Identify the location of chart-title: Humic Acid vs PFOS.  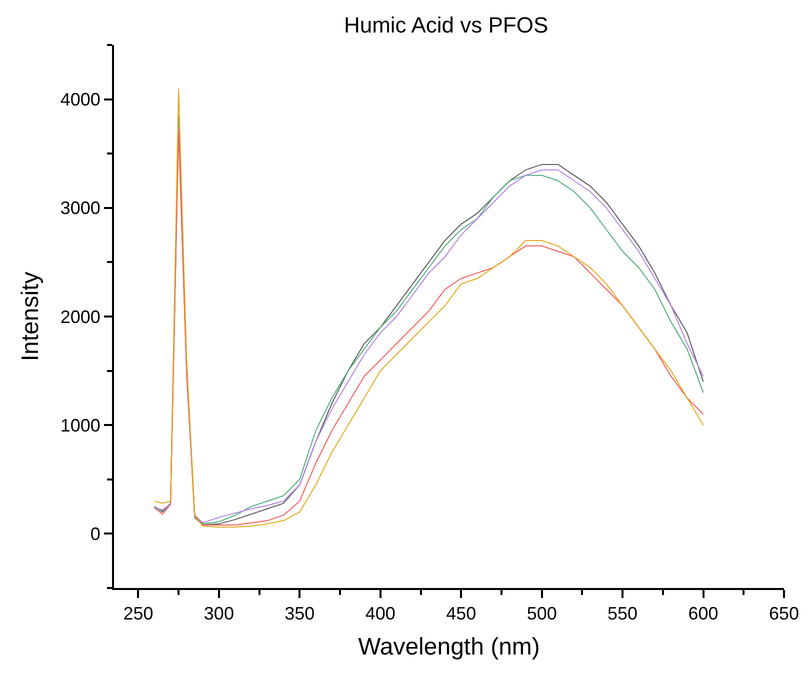
(446, 25).